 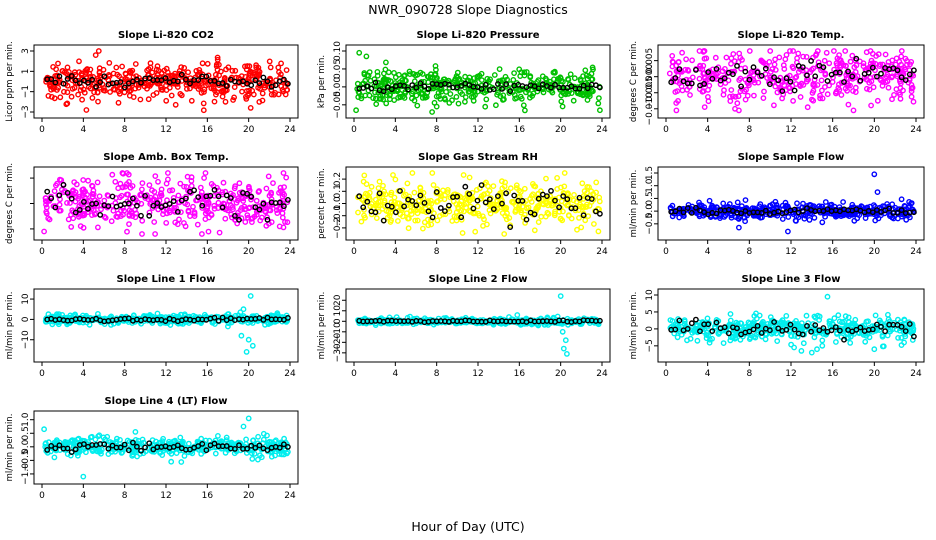 What do you see at coordinates (477, 35) in the screenshot?
I see `panel-title: Slope Li-820 Pressure` at bounding box center [477, 35].